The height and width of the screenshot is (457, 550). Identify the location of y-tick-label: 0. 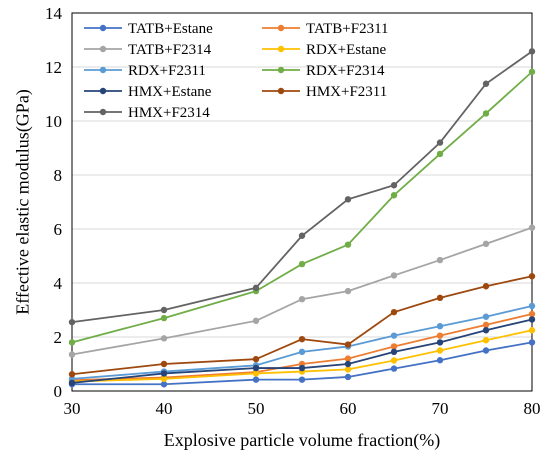
(58, 391).